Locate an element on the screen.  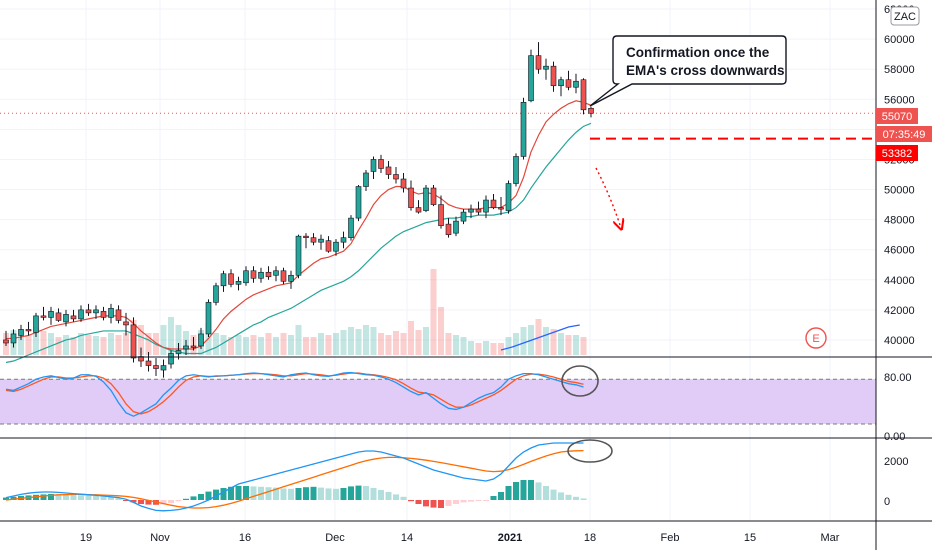
time-tick-label: 14 is located at coordinates (407, 538).